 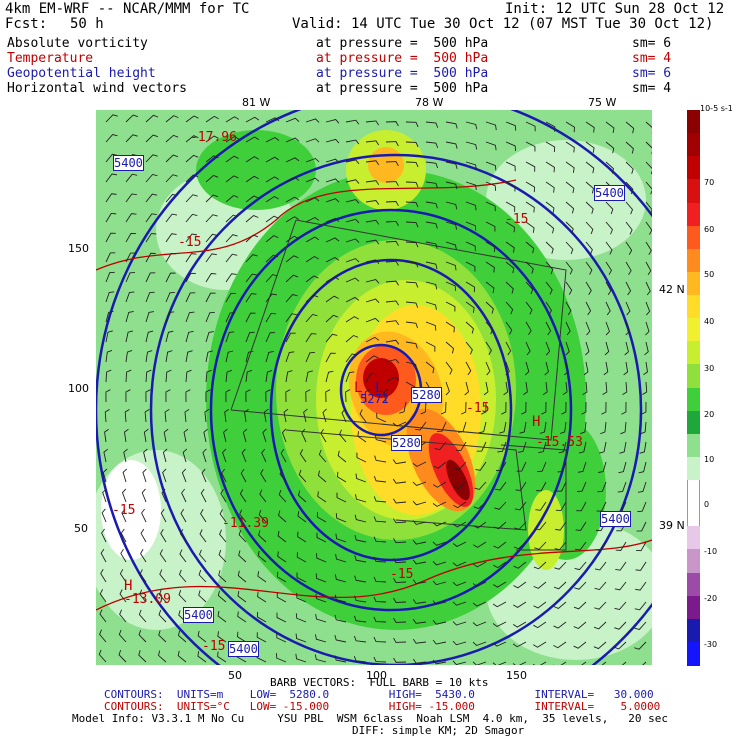 What do you see at coordinates (711, 598) in the screenshot?
I see `colorbar-tick-label: -20` at bounding box center [711, 598].